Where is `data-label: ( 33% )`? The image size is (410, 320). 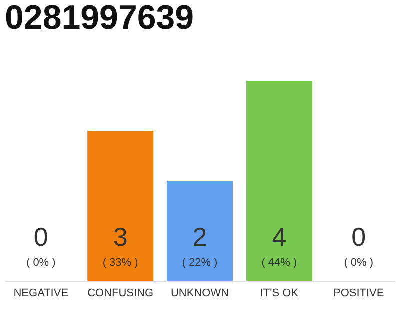 data-label: ( 33% ) is located at coordinates (120, 263).